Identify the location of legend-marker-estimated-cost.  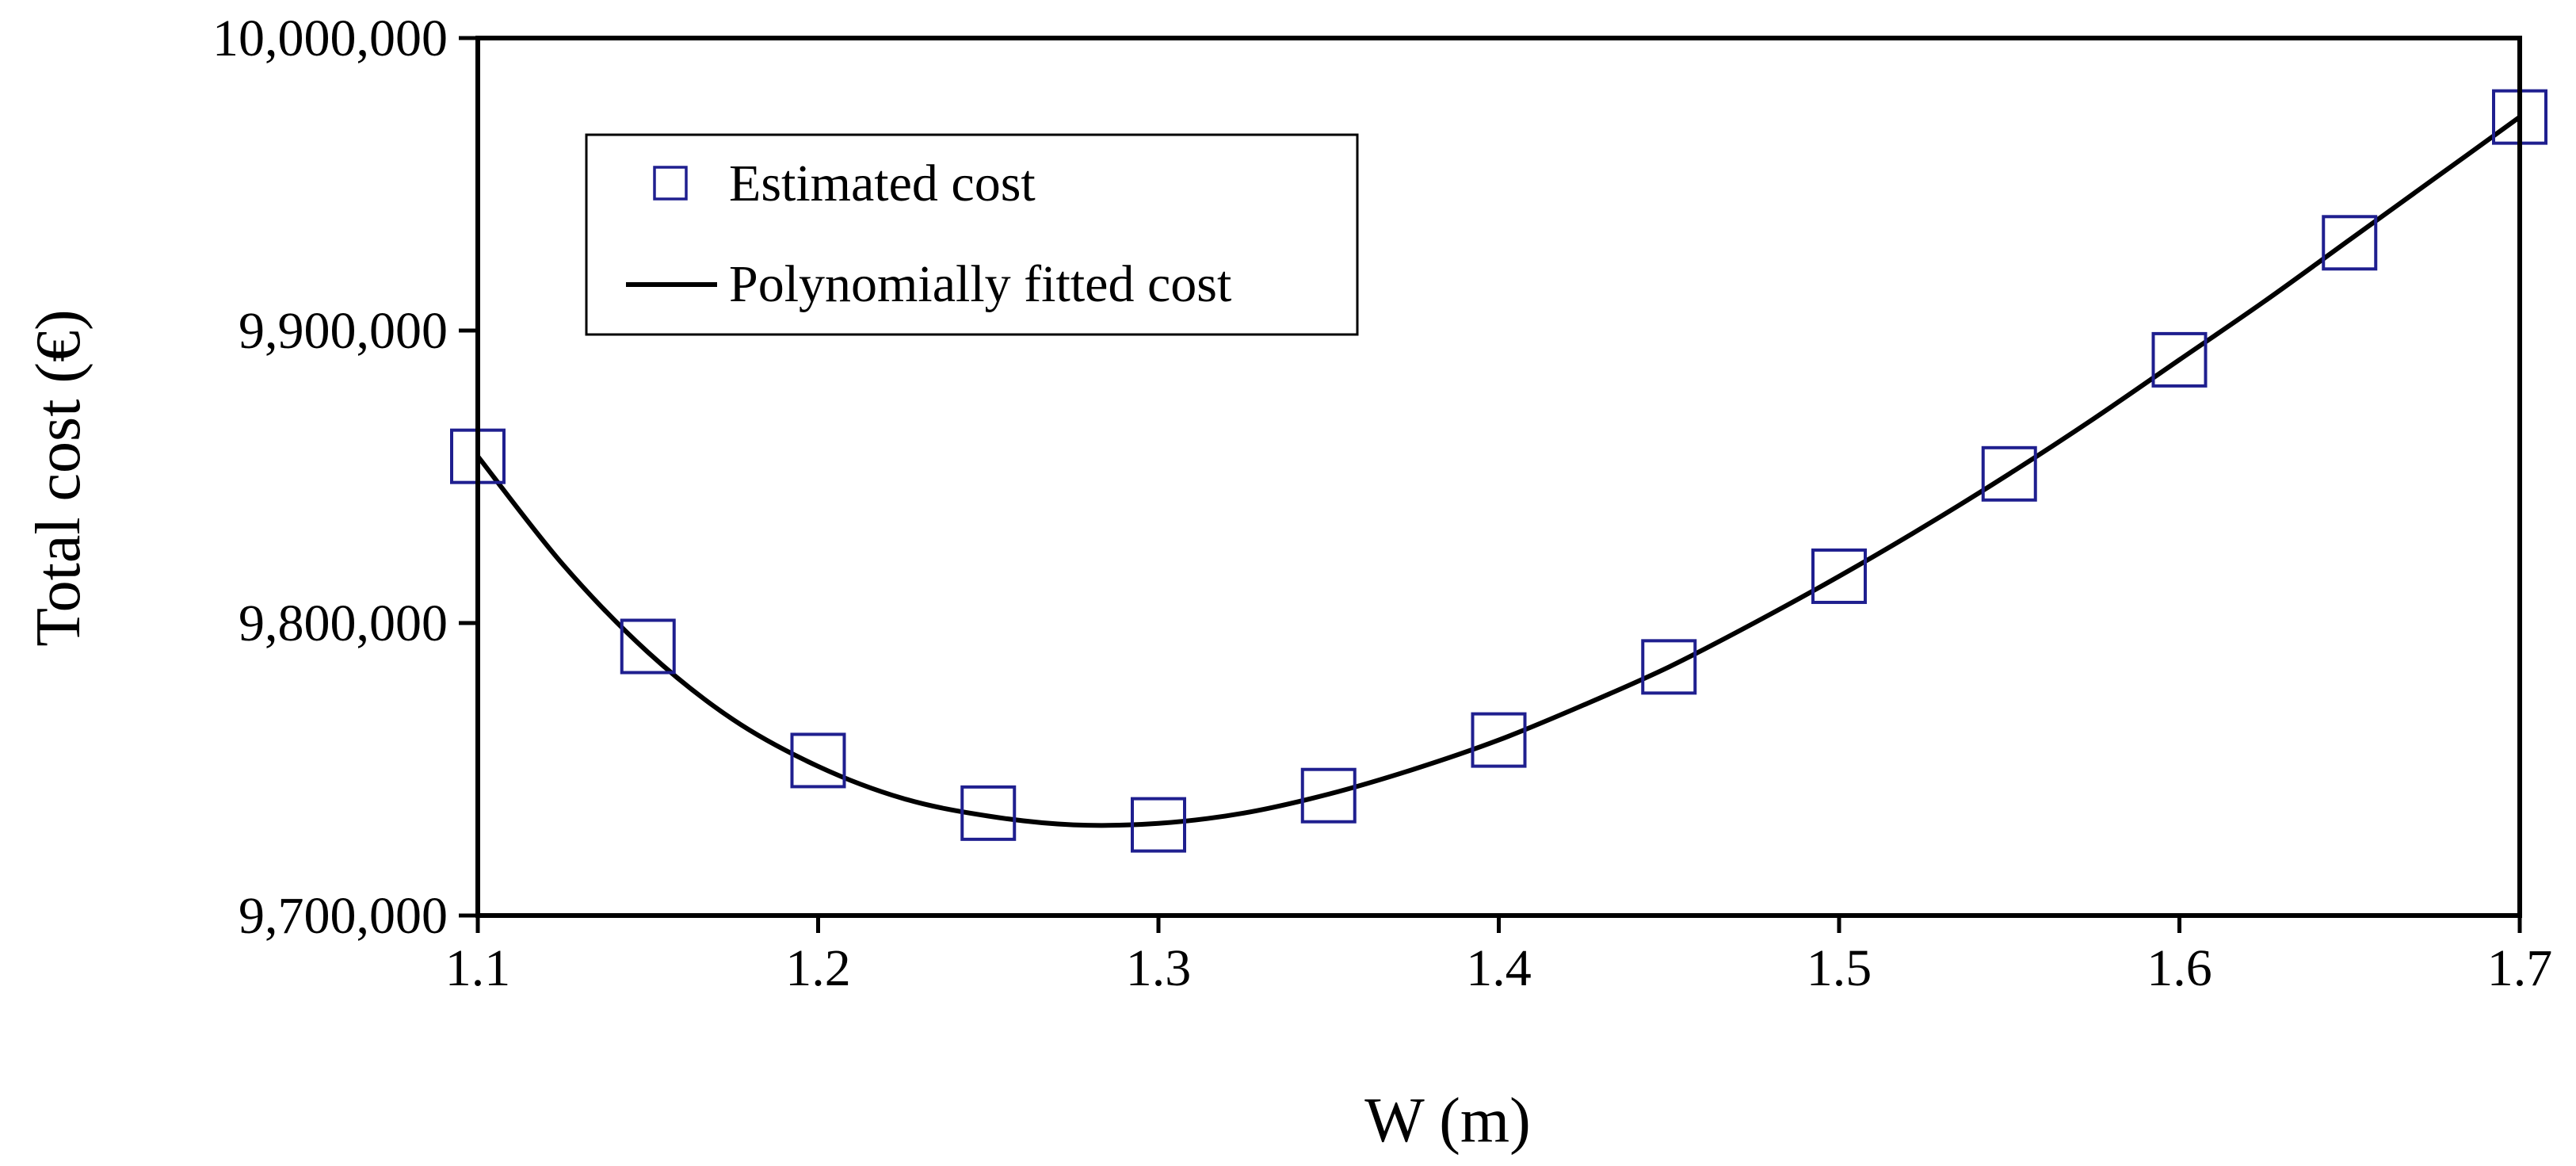
(670, 183).